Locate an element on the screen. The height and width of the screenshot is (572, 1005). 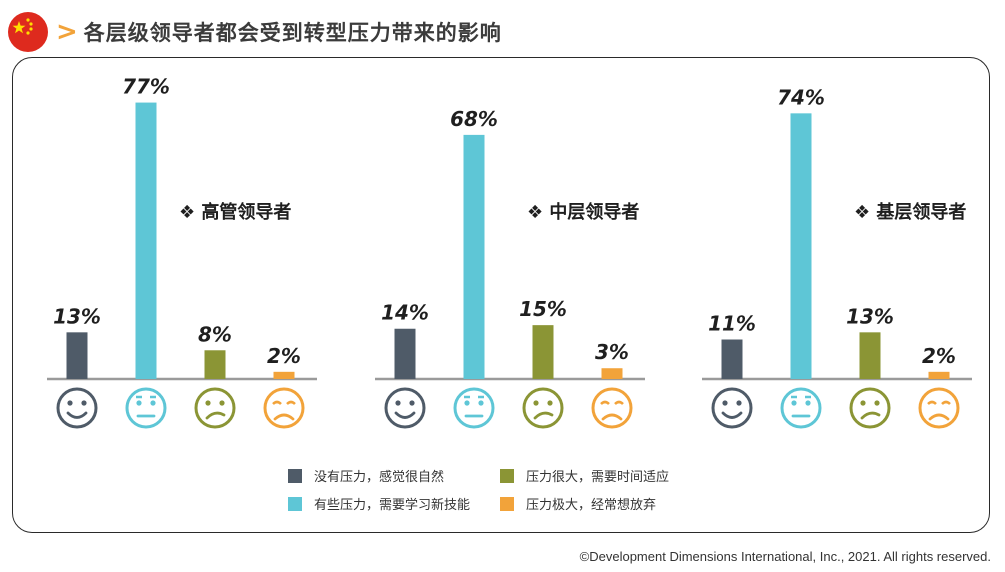
data-label: 3% is located at coordinates (612, 352).